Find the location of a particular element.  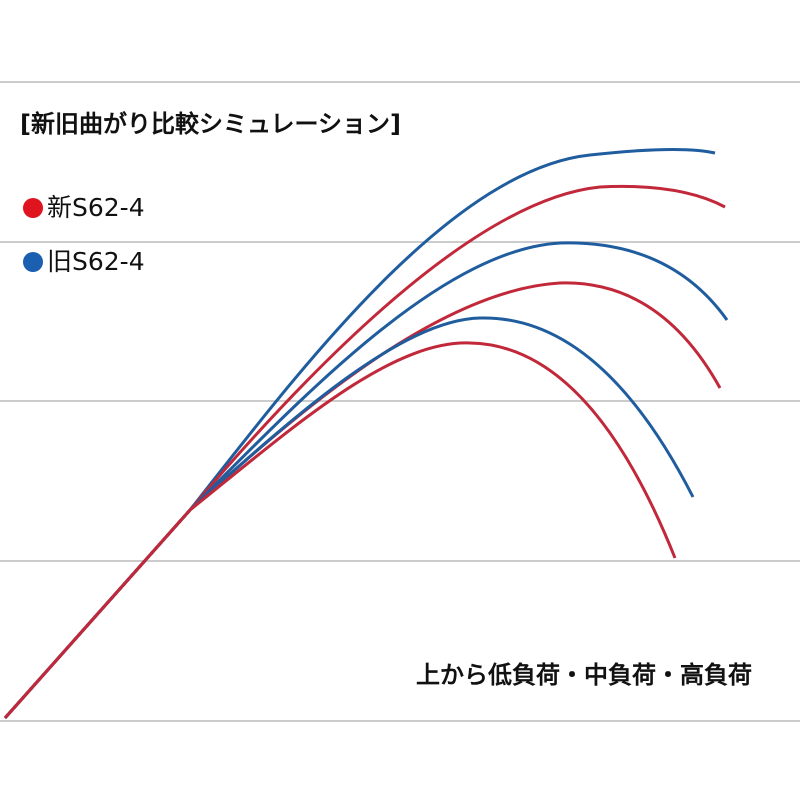

legend-label: 新S62-4 is located at coordinates (96, 207).